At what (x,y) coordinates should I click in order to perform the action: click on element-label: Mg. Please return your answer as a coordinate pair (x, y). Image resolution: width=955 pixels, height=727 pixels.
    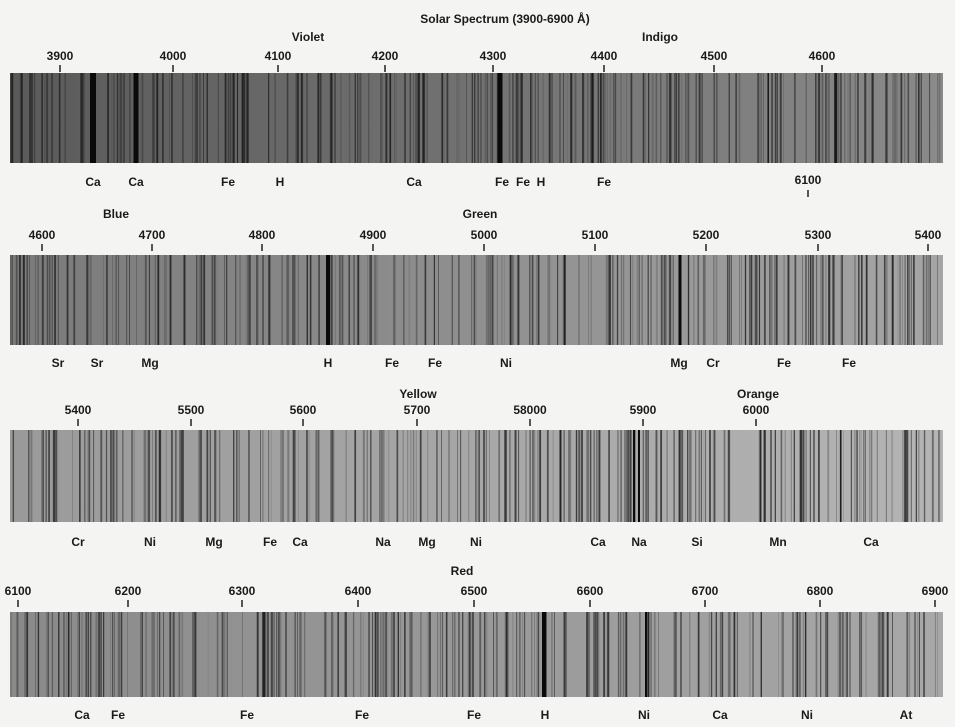
    Looking at the image, I should click on (426, 542).